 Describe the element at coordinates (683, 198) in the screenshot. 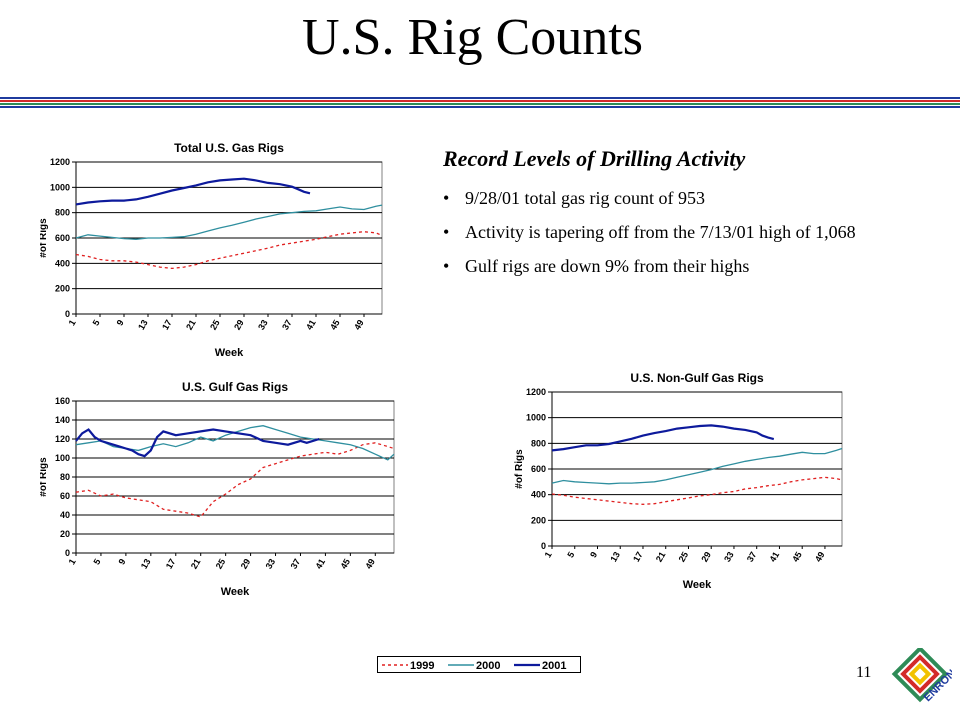

I see `bullet-item: 9/28/01 total gas rig count of 953` at that location.